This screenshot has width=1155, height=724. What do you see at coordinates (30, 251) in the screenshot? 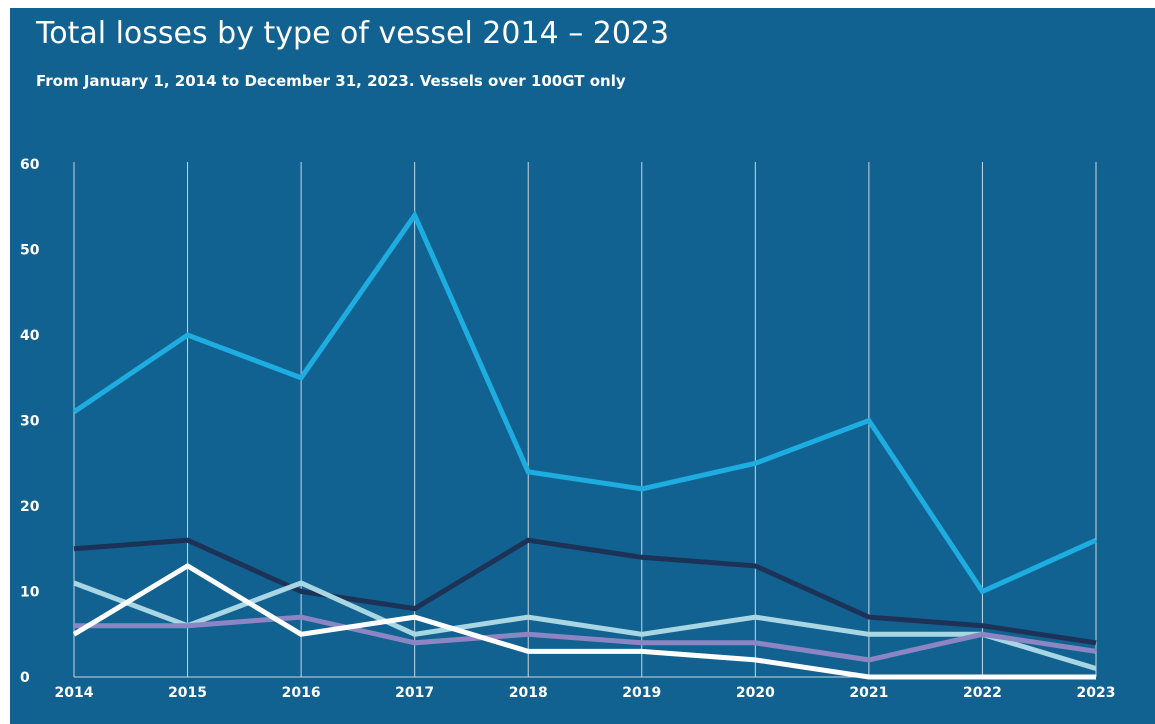
I see `y-tick-label: 50` at bounding box center [30, 251].